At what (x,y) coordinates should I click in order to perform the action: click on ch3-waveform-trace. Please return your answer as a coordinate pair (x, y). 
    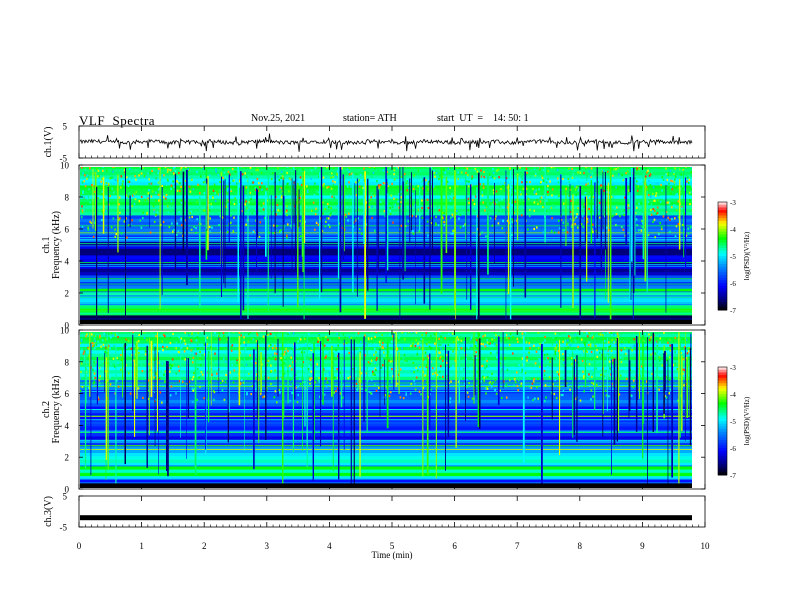
    Looking at the image, I should click on (386, 518).